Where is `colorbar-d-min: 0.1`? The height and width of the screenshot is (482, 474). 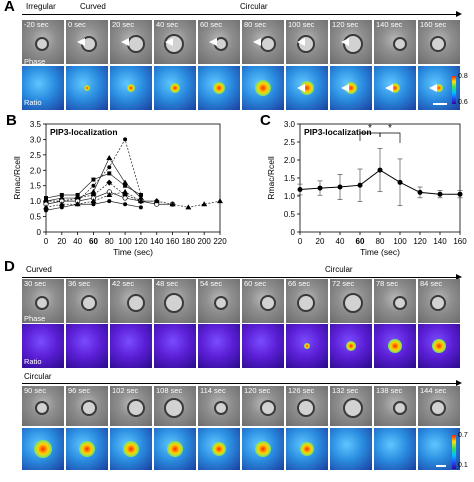 colorbar-d-min: 0.1 is located at coordinates (463, 465).